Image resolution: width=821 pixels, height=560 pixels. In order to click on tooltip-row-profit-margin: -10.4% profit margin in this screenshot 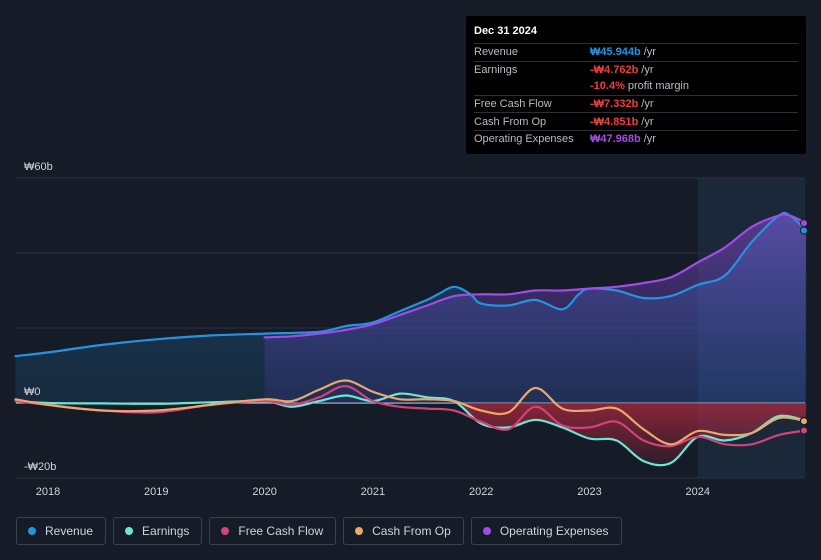, I will do `click(636, 86)`.